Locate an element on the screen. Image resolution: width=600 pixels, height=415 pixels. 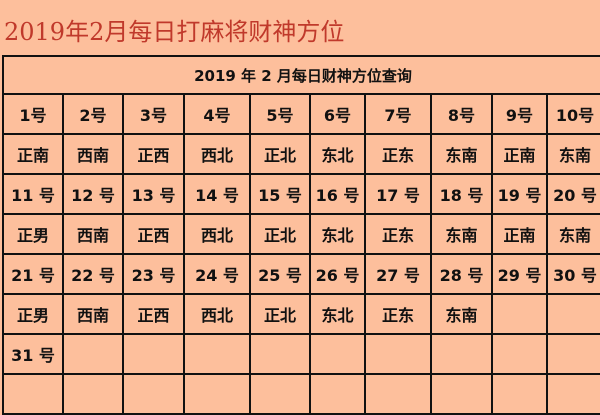
date-cell: 18 号 is located at coordinates (461, 194).